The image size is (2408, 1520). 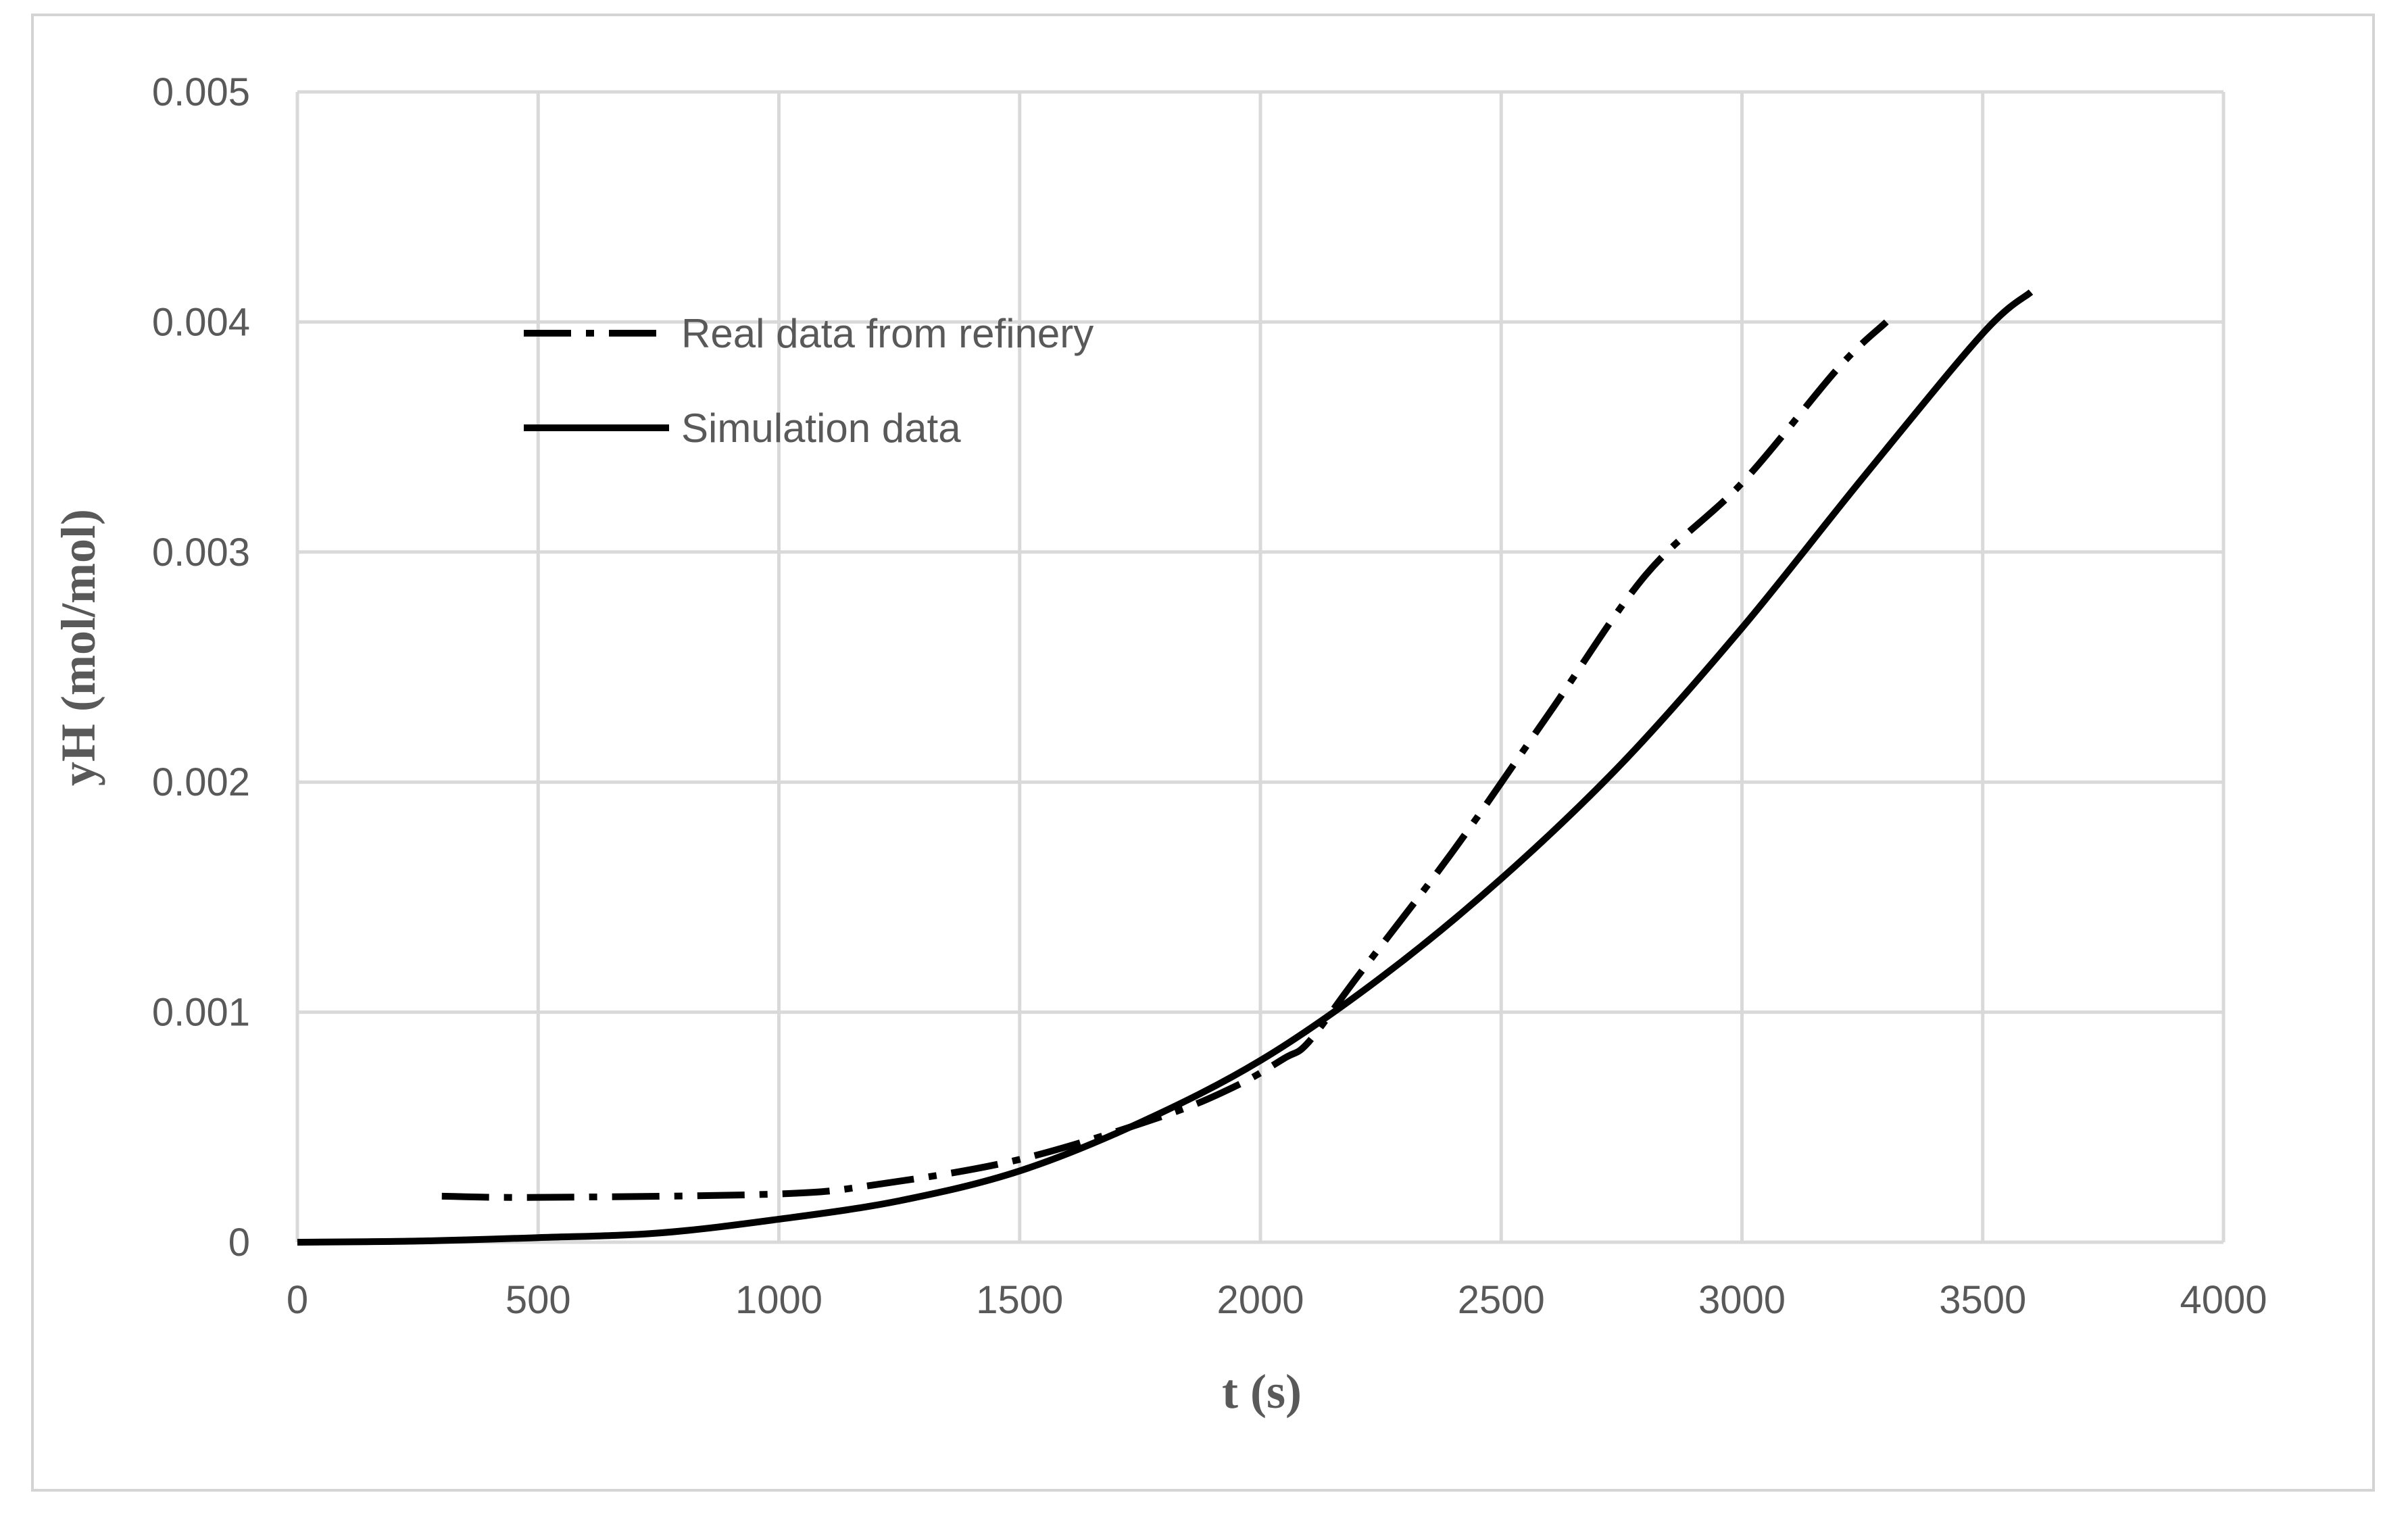 I want to click on x-tick-label: 4000, so click(x=2223, y=1300).